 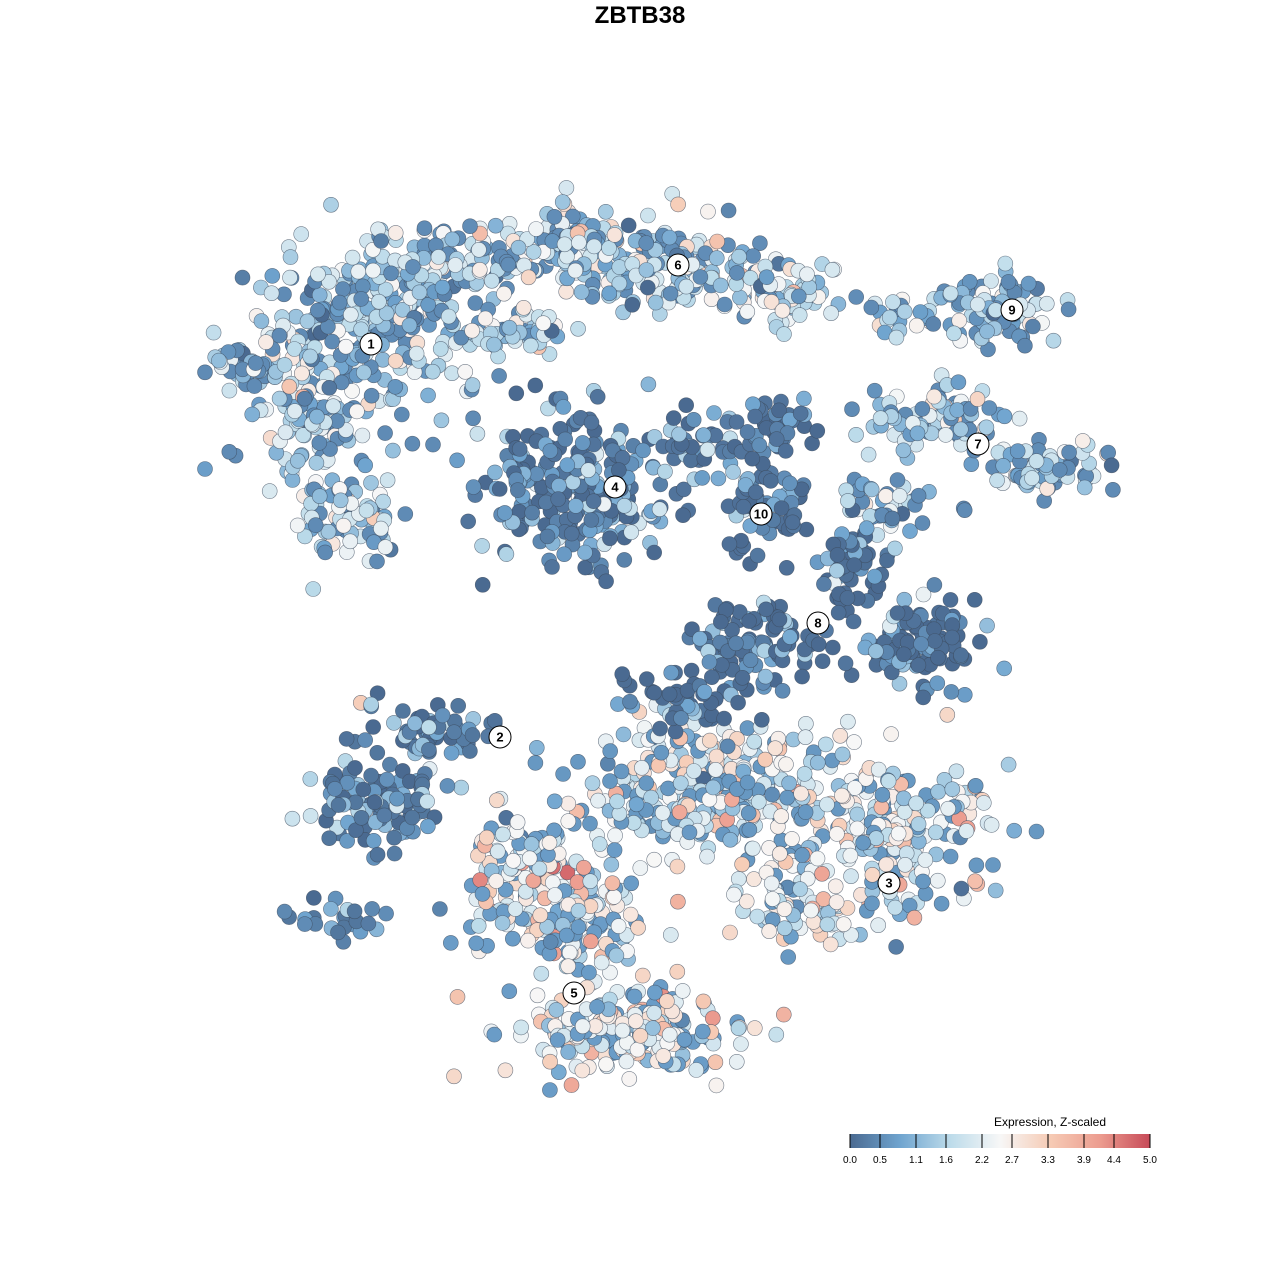 I want to click on cluster-label-text: 1, so click(x=370, y=344).